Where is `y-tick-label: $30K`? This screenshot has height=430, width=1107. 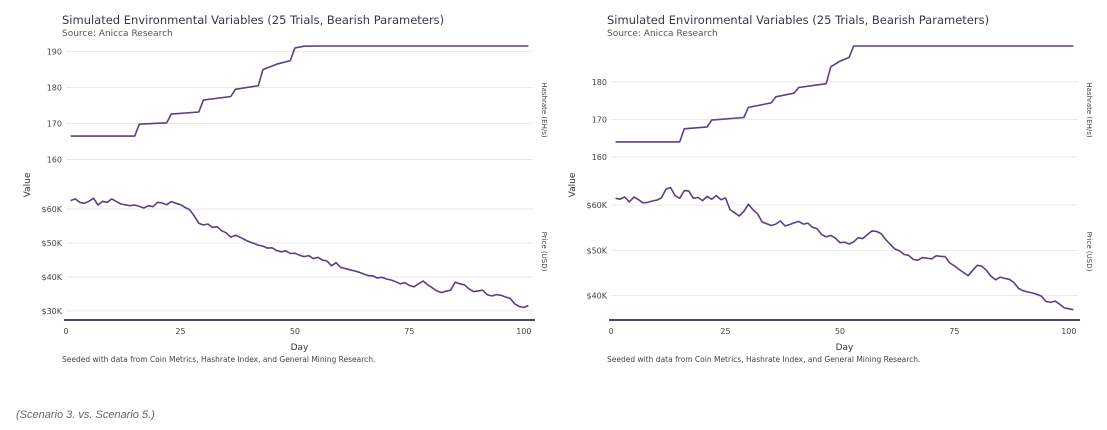
y-tick-label: $30K is located at coordinates (51, 311).